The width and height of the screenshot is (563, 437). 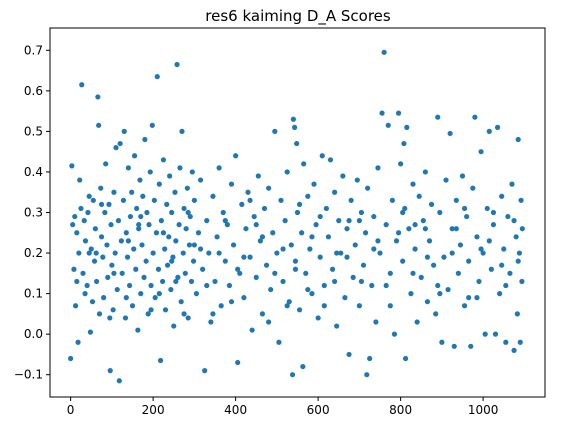 What do you see at coordinates (483, 410) in the screenshot?
I see `x-tick-label: 1000` at bounding box center [483, 410].